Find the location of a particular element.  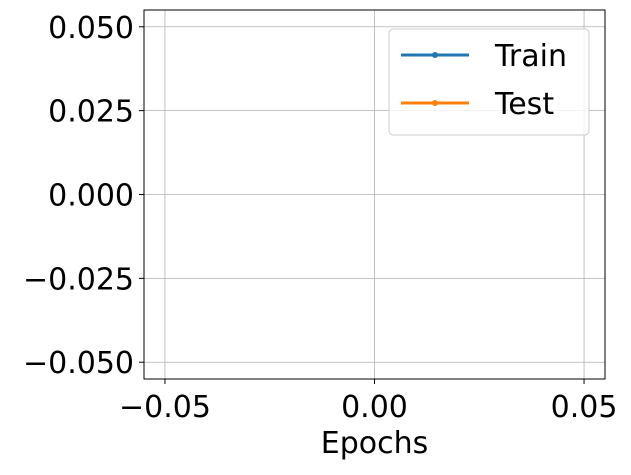

x-tick-label: 0.00 is located at coordinates (374, 407).